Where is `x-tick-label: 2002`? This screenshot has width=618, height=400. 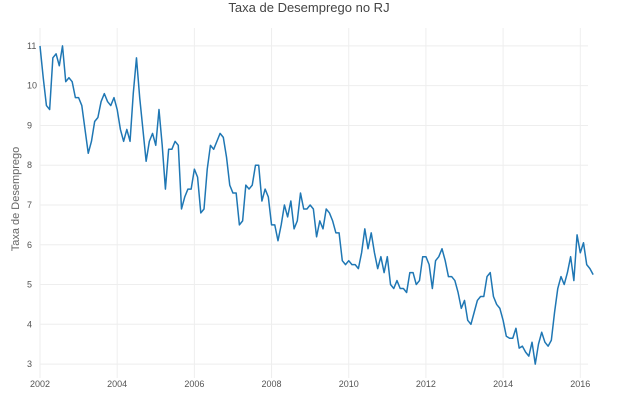 x-tick-label: 2002 is located at coordinates (40, 384).